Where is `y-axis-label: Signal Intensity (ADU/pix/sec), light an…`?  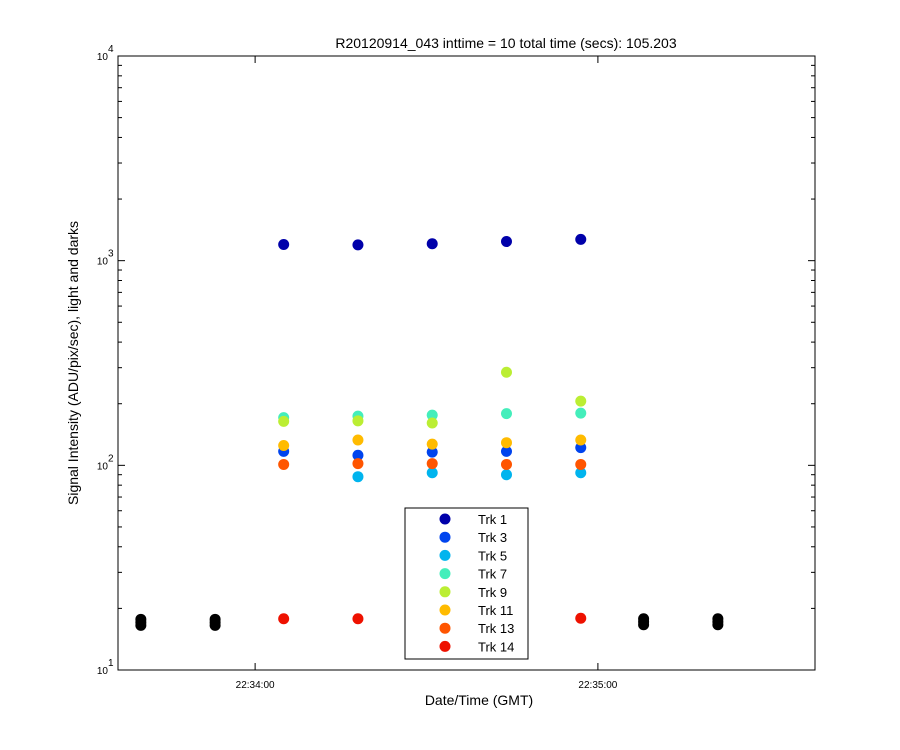 y-axis-label: Signal Intensity (ADU/pix/sec), light an… is located at coordinates (73, 363).